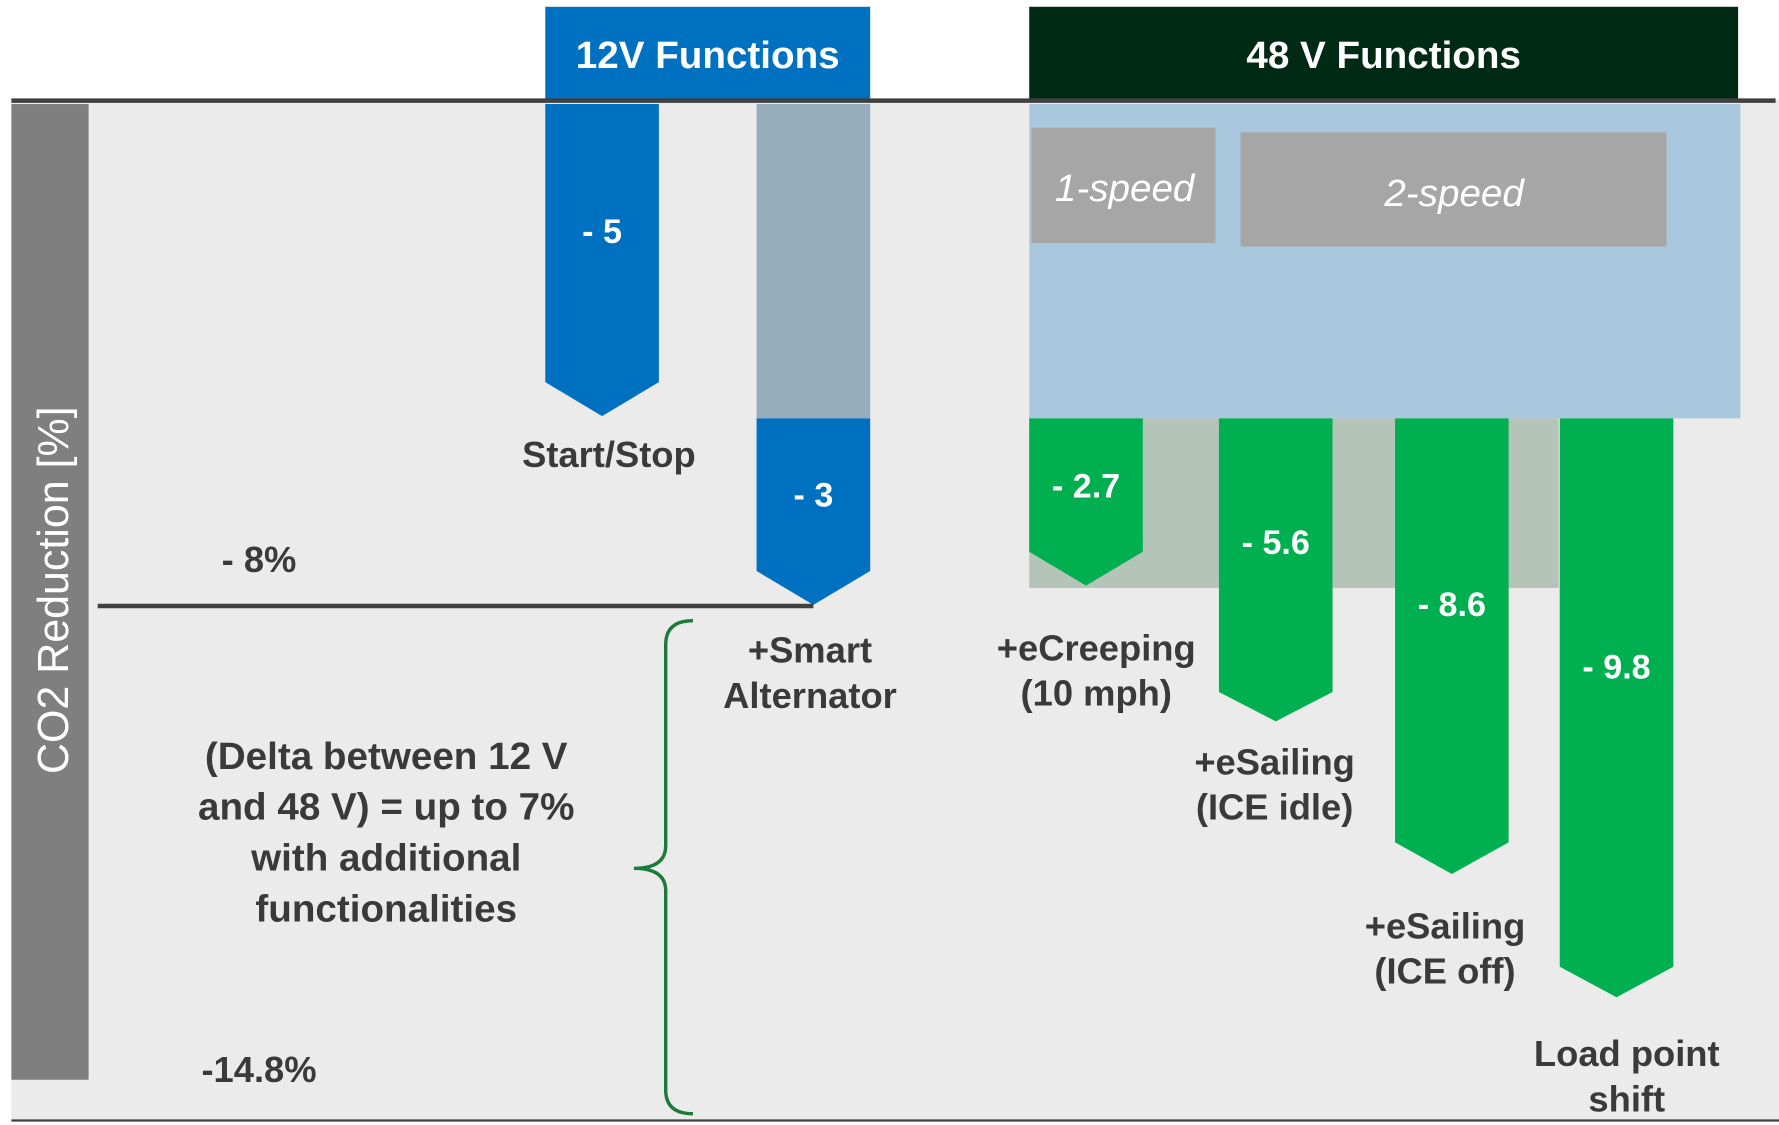  What do you see at coordinates (708, 55) in the screenshot?
I see `header-title: 12V Functions` at bounding box center [708, 55].